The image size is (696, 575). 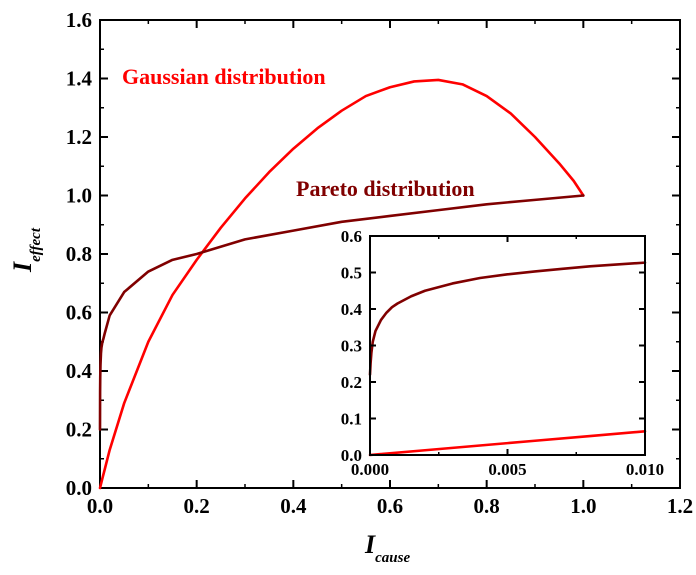 I want to click on x-tick-label: 0.2, so click(x=197, y=506).